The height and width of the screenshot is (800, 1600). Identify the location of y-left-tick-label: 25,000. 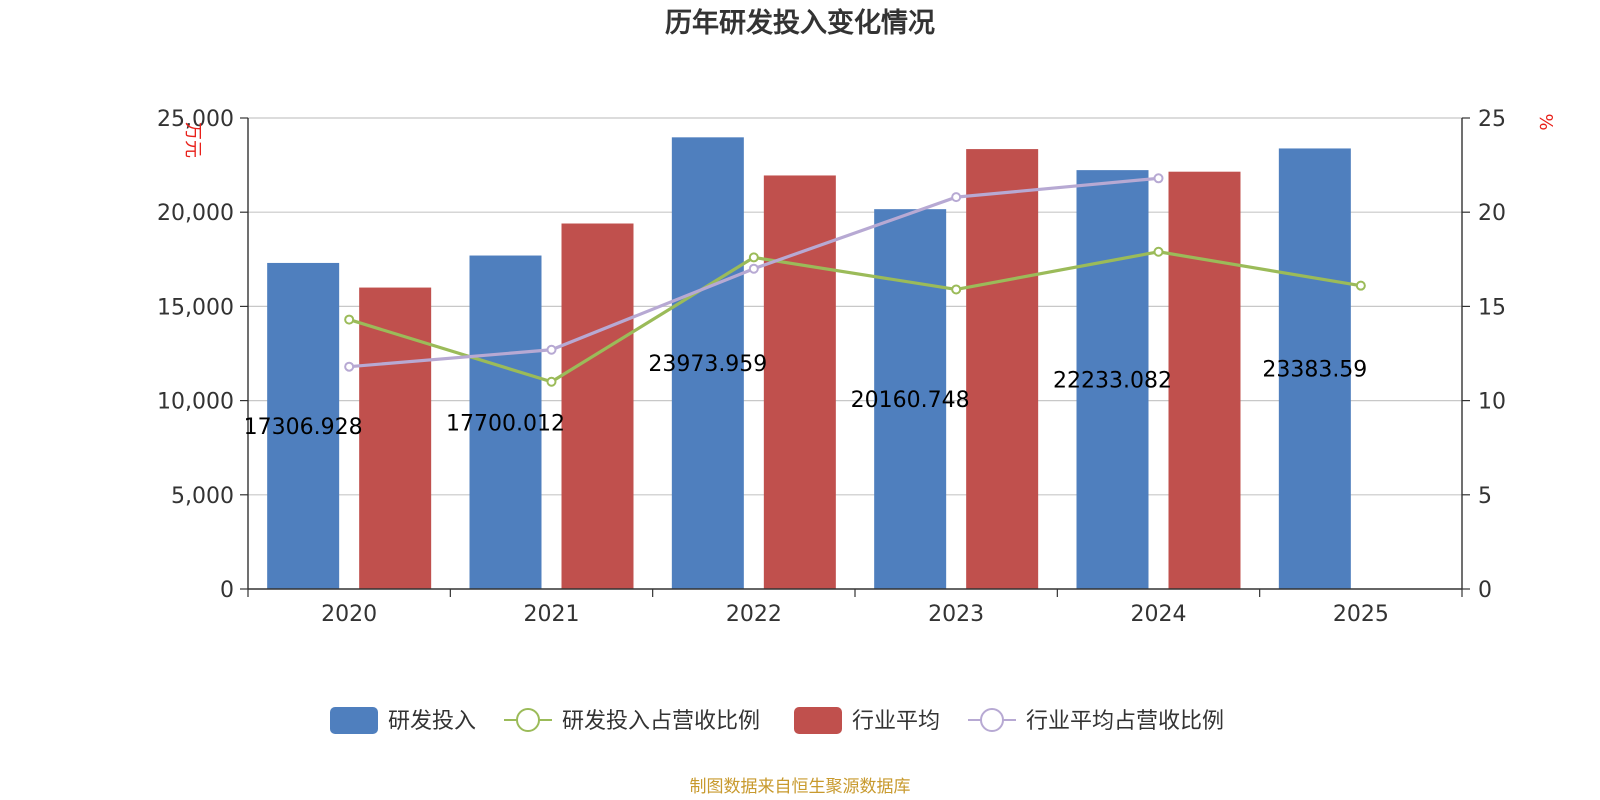
(195, 119).